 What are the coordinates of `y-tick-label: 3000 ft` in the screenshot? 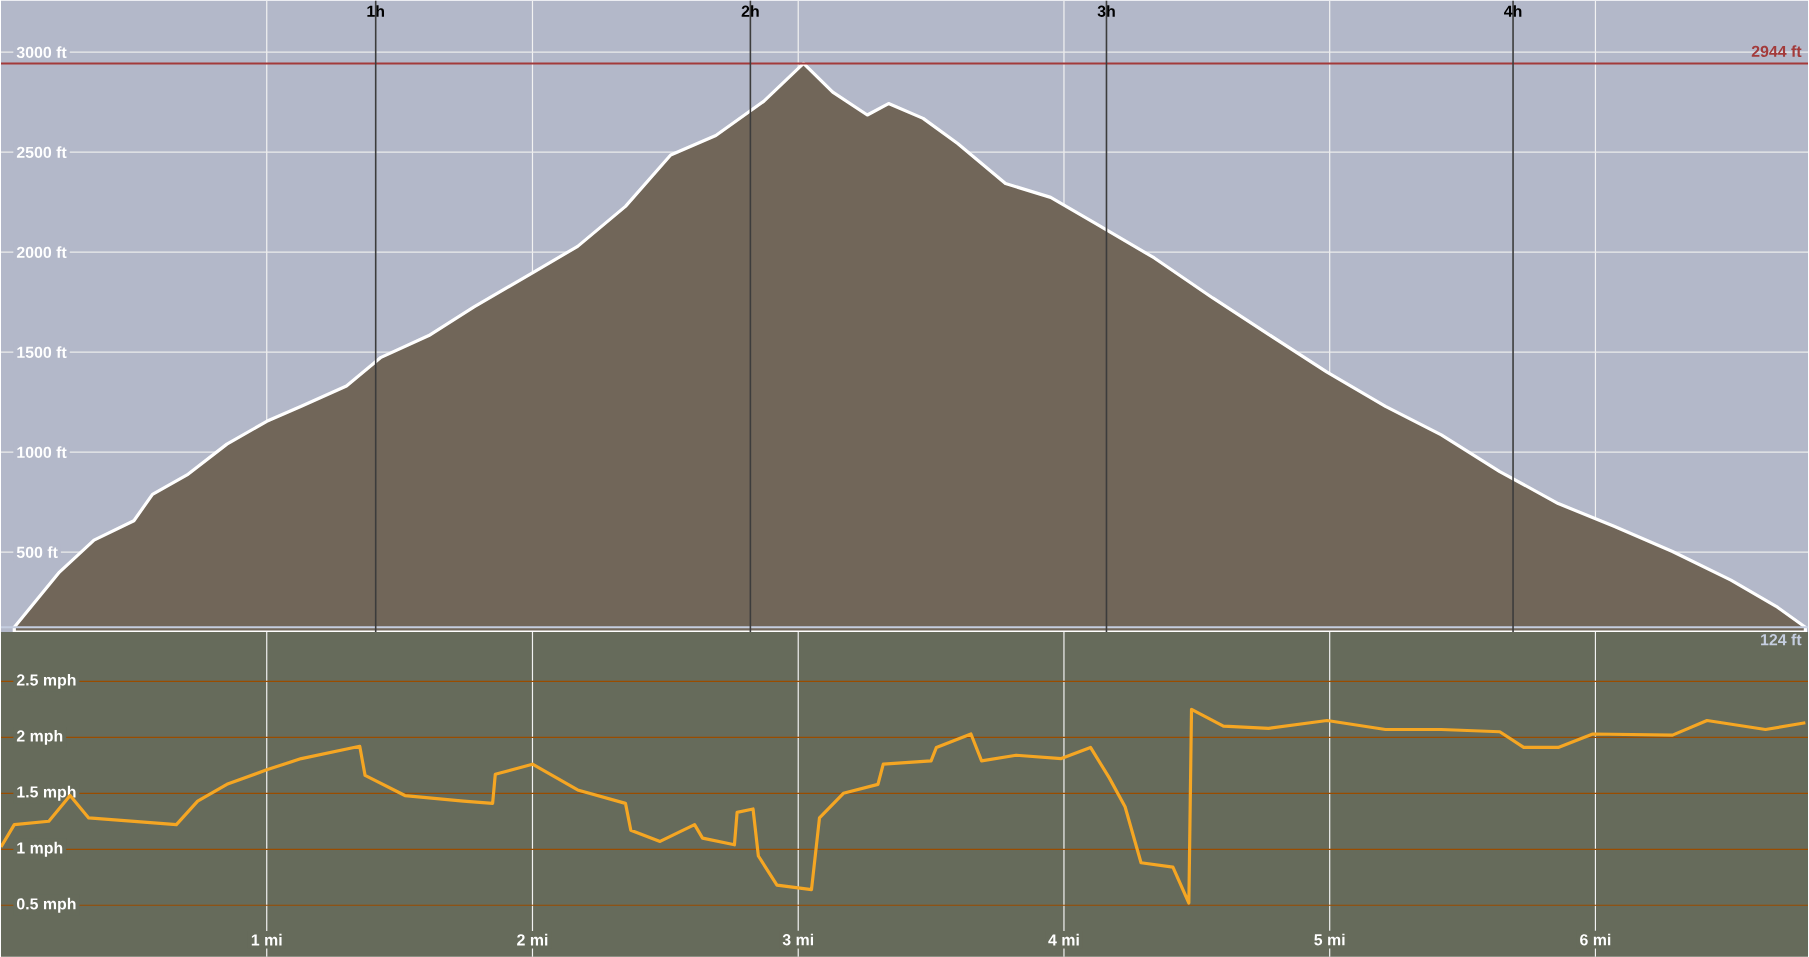 It's located at (41, 52).